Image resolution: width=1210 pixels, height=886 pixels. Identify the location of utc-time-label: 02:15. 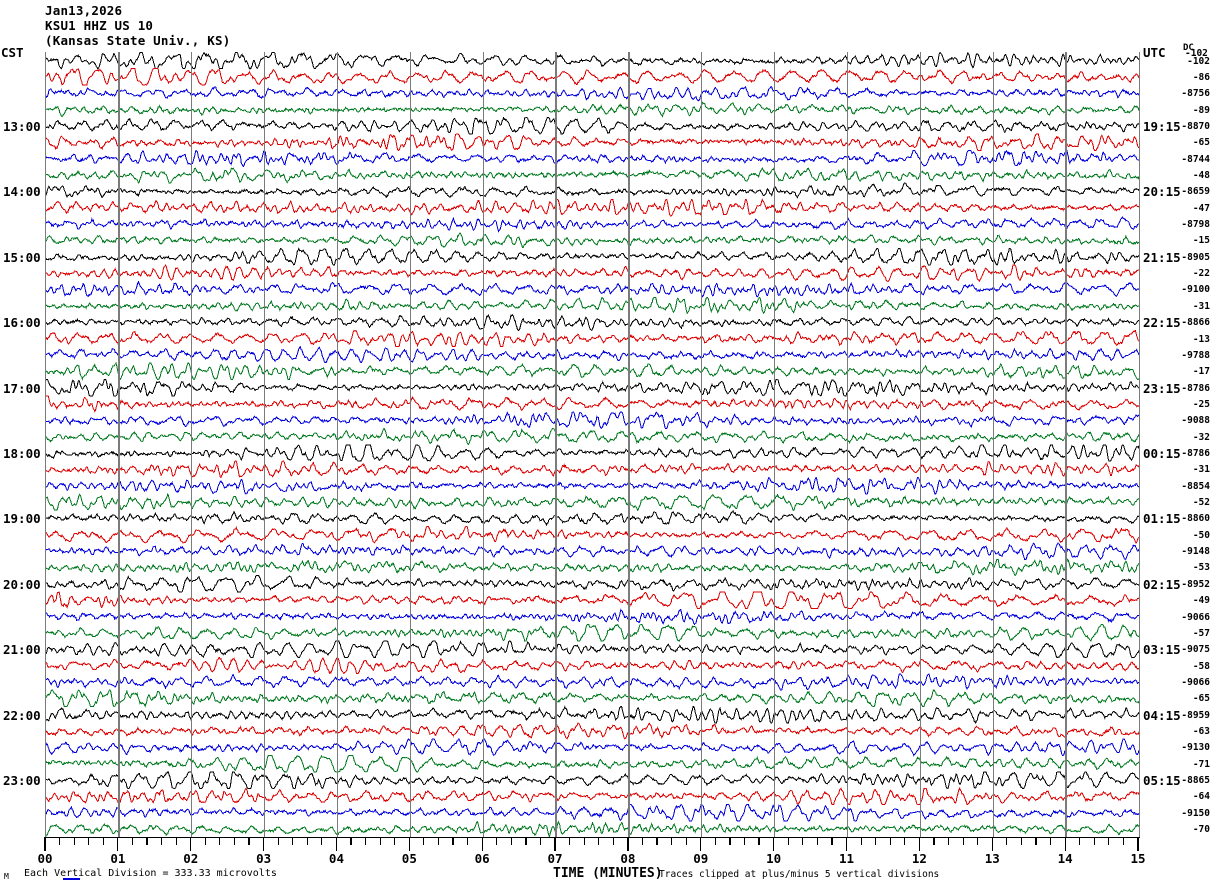
(1162, 584).